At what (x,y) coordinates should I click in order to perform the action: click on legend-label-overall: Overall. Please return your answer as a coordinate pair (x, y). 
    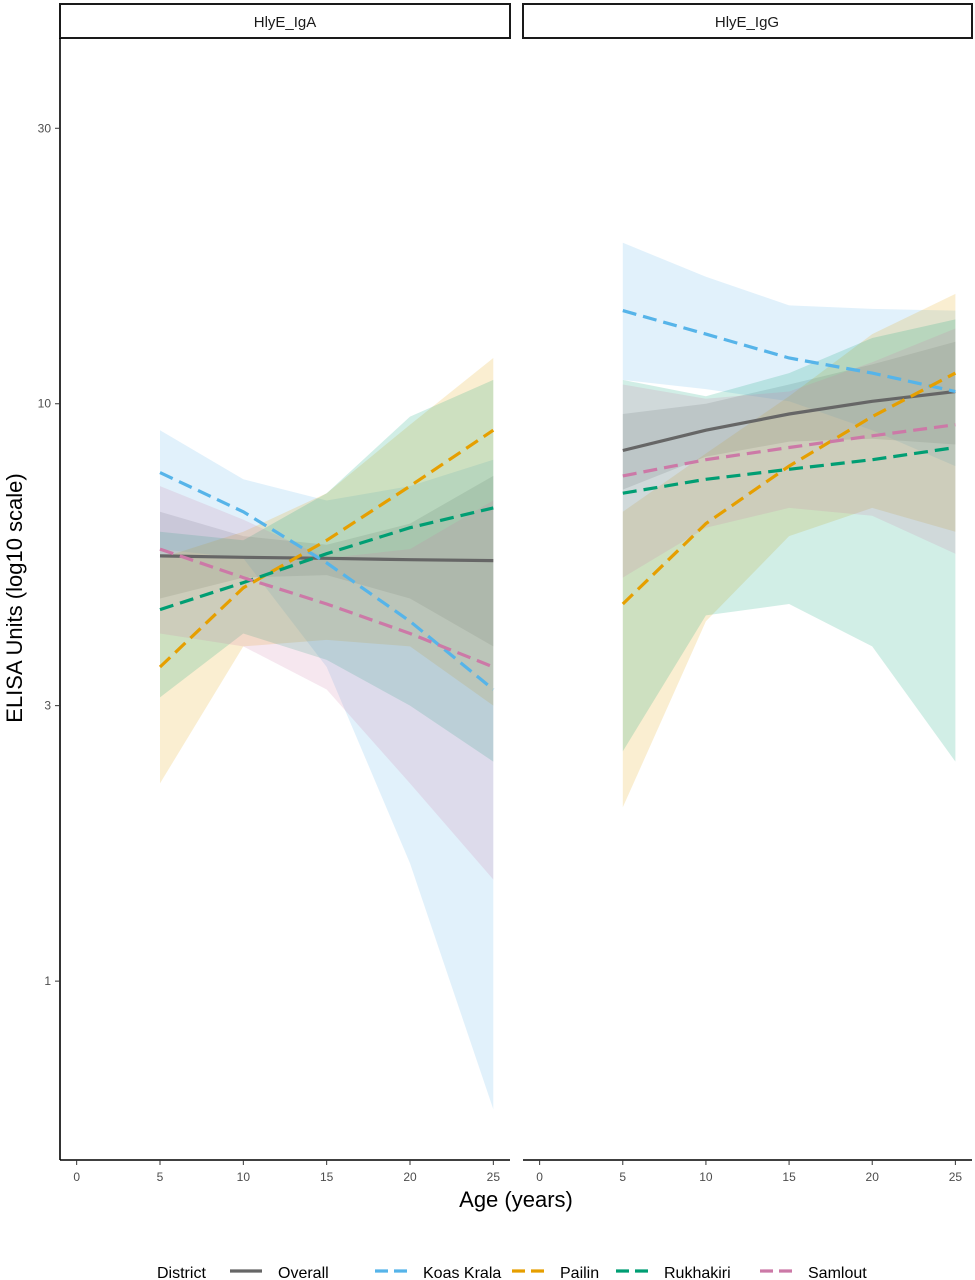
    Looking at the image, I should click on (303, 1272).